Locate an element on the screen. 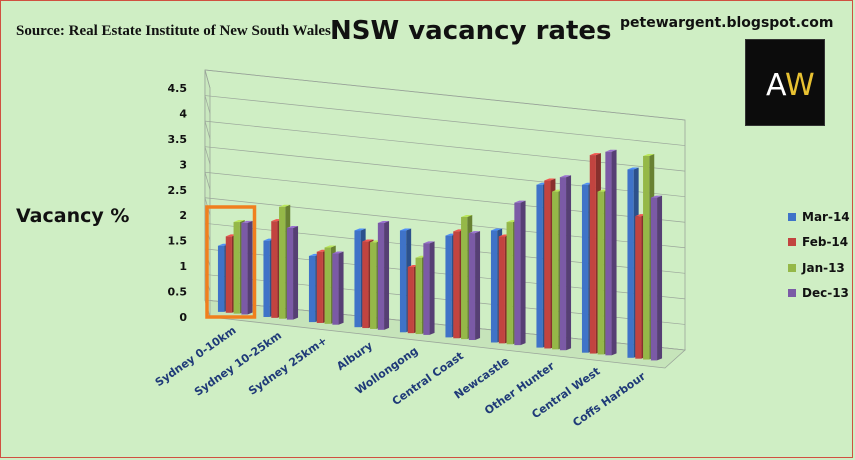 This screenshot has width=855, height=460. legend-item: Mar-14 is located at coordinates (819, 216).